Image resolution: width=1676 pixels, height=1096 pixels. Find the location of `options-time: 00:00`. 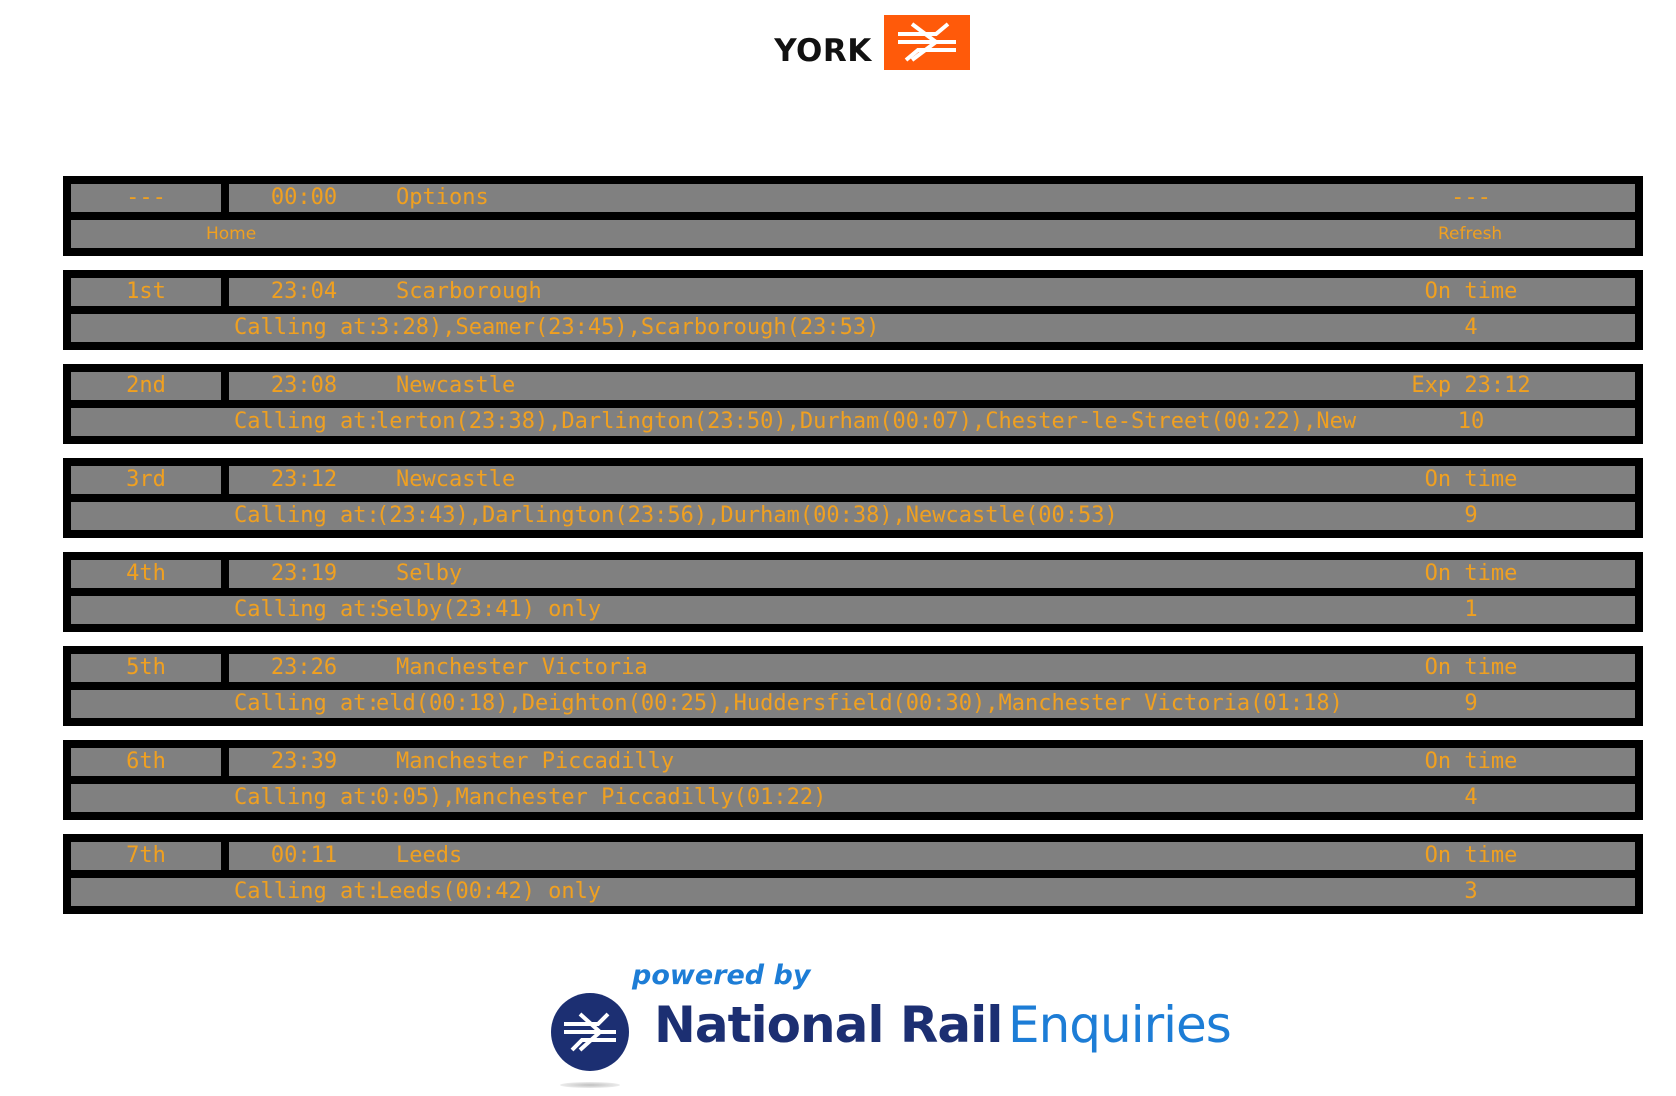

options-time: 00:00 is located at coordinates (304, 197).